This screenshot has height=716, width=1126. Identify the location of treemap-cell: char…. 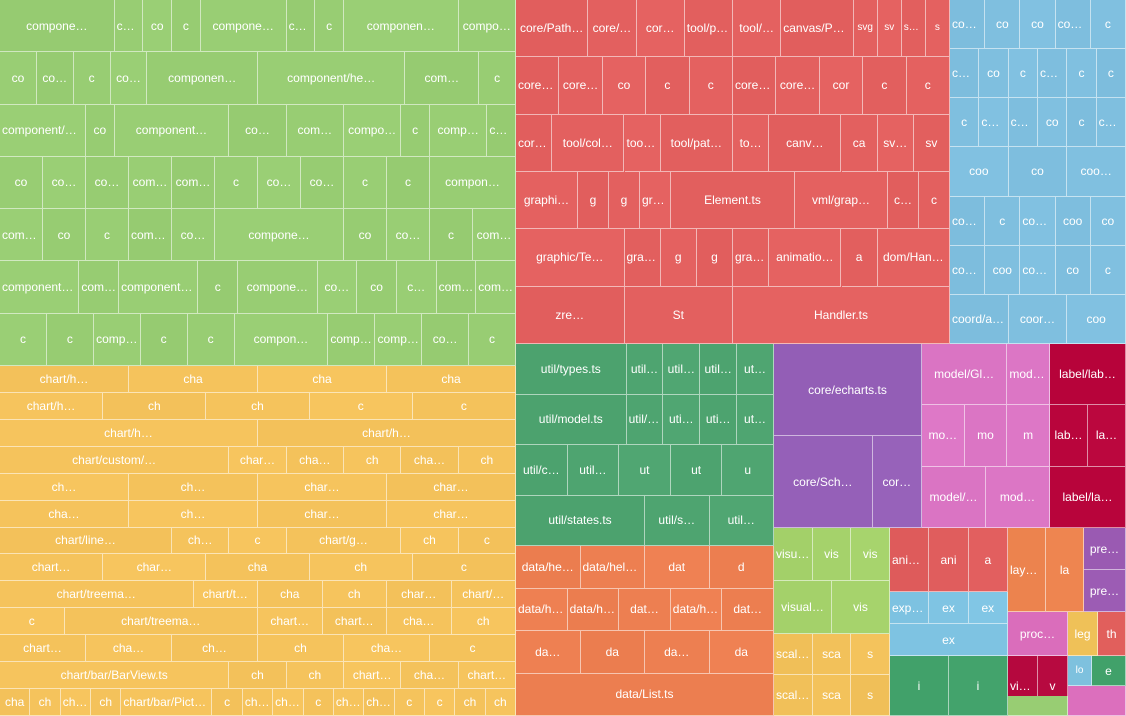
(379, 702).